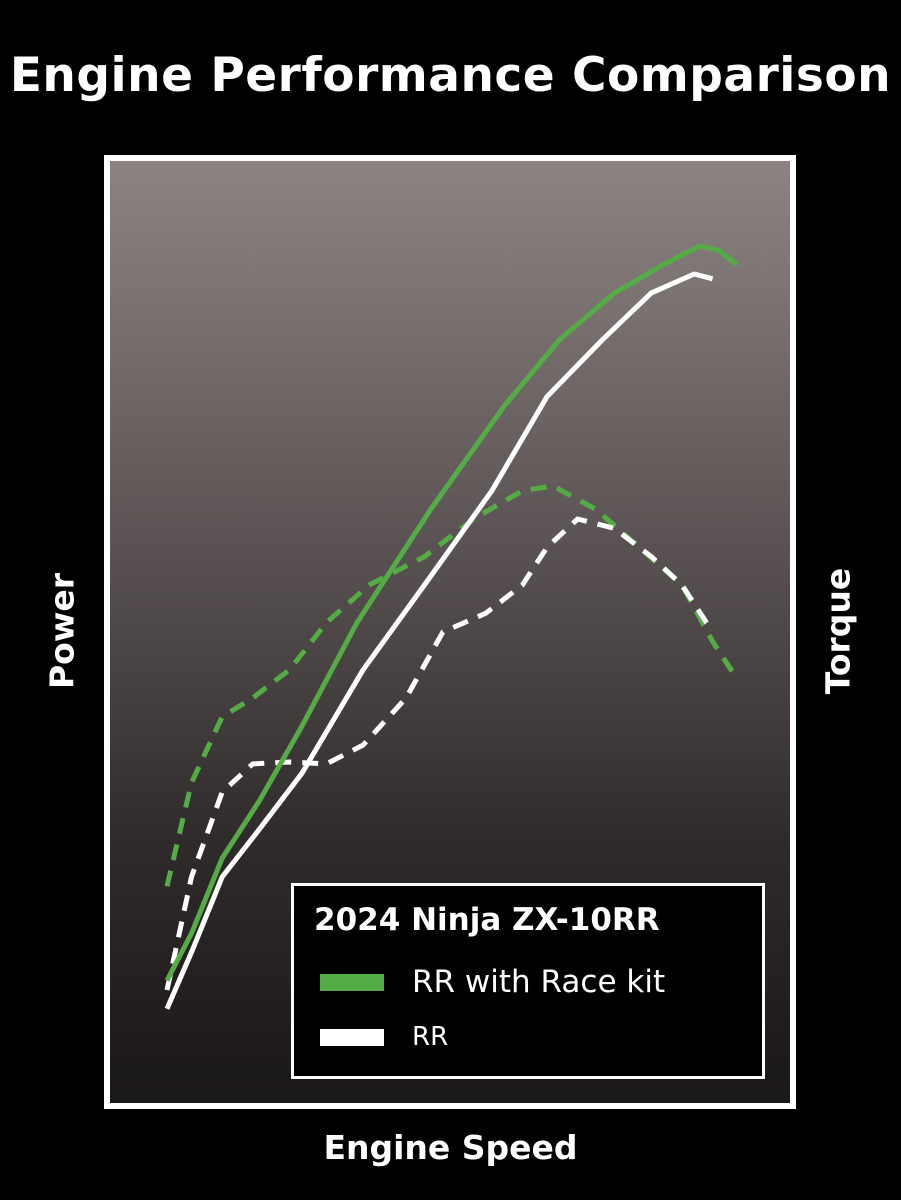  I want to click on y-axis-label-power: Power, so click(62, 631).